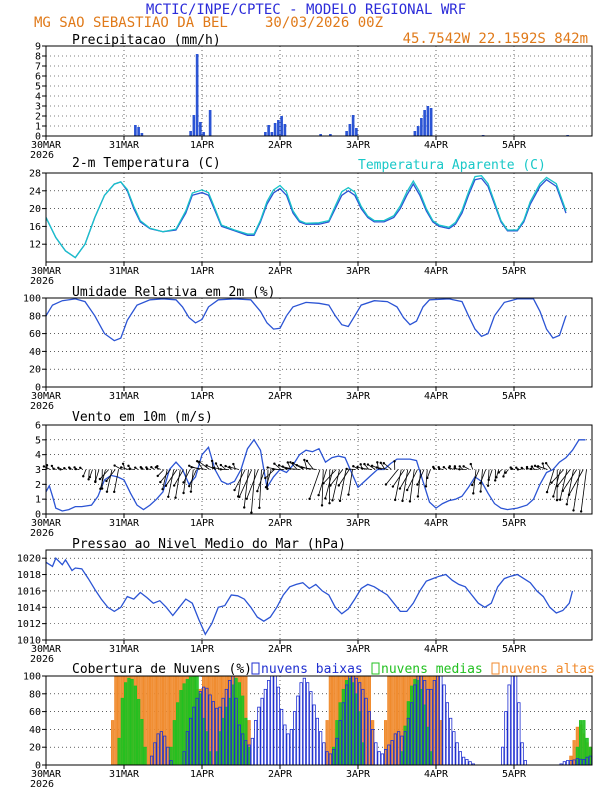 Image resolution: width=612 pixels, height=792 pixels. What do you see at coordinates (306, 218) in the screenshot?
I see `temp-series-line` at bounding box center [306, 218].